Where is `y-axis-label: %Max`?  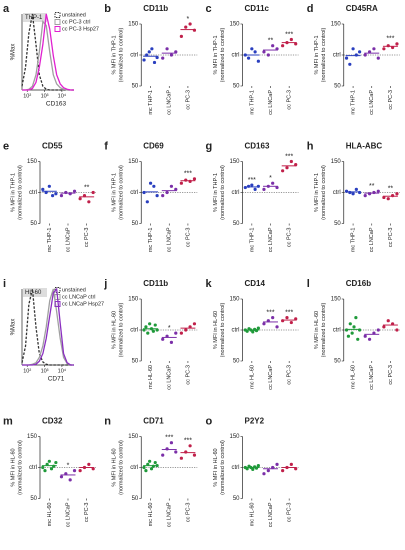
y-axis-label: %Max is located at coordinates (14, 327).